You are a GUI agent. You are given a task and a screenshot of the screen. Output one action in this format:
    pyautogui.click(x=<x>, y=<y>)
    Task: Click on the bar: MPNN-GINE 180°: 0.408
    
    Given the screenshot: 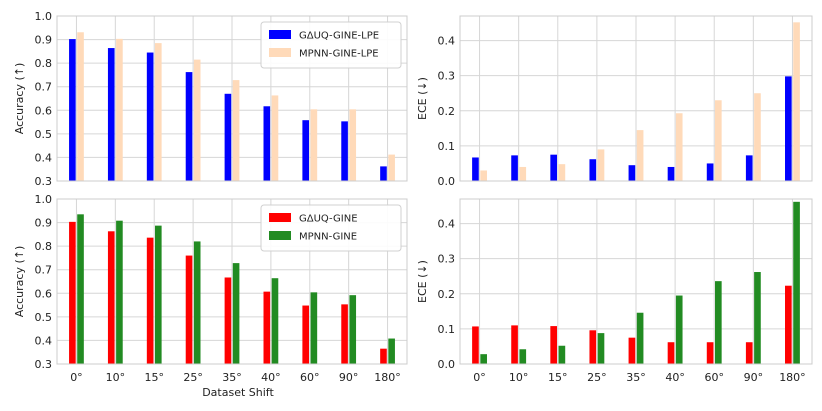 What is the action you would take?
    pyautogui.click(x=391, y=351)
    